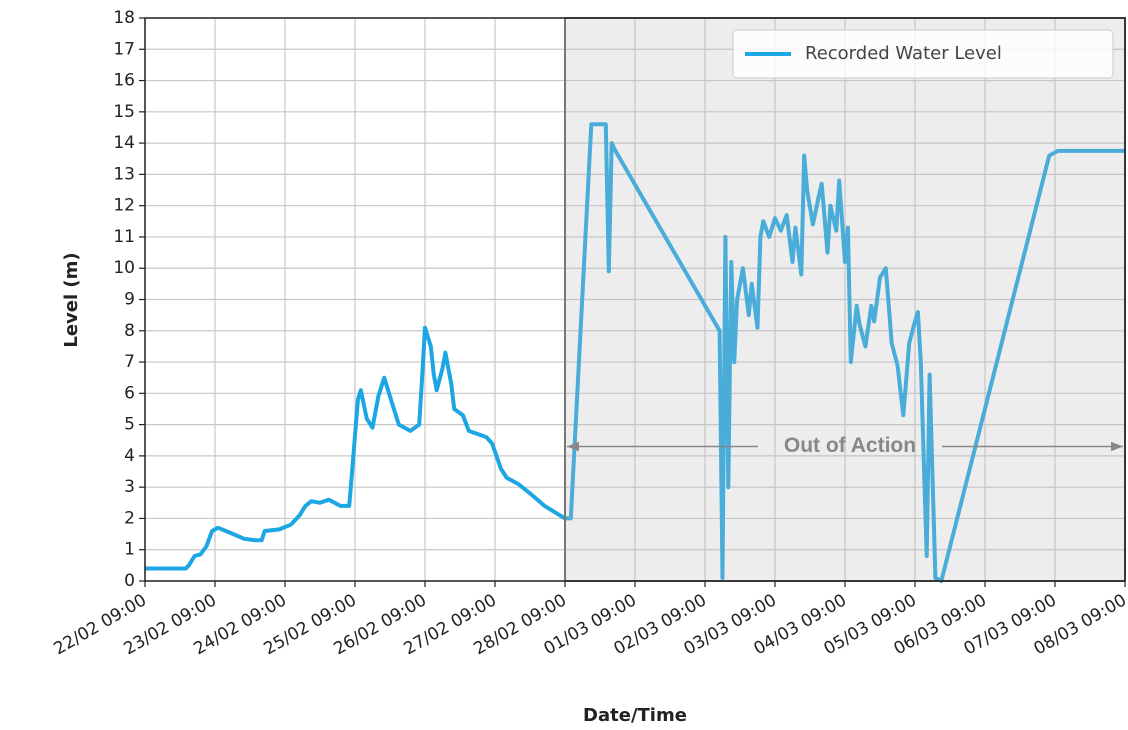  What do you see at coordinates (903, 53) in the screenshot?
I see `legend-label: Recorded Water Level` at bounding box center [903, 53].